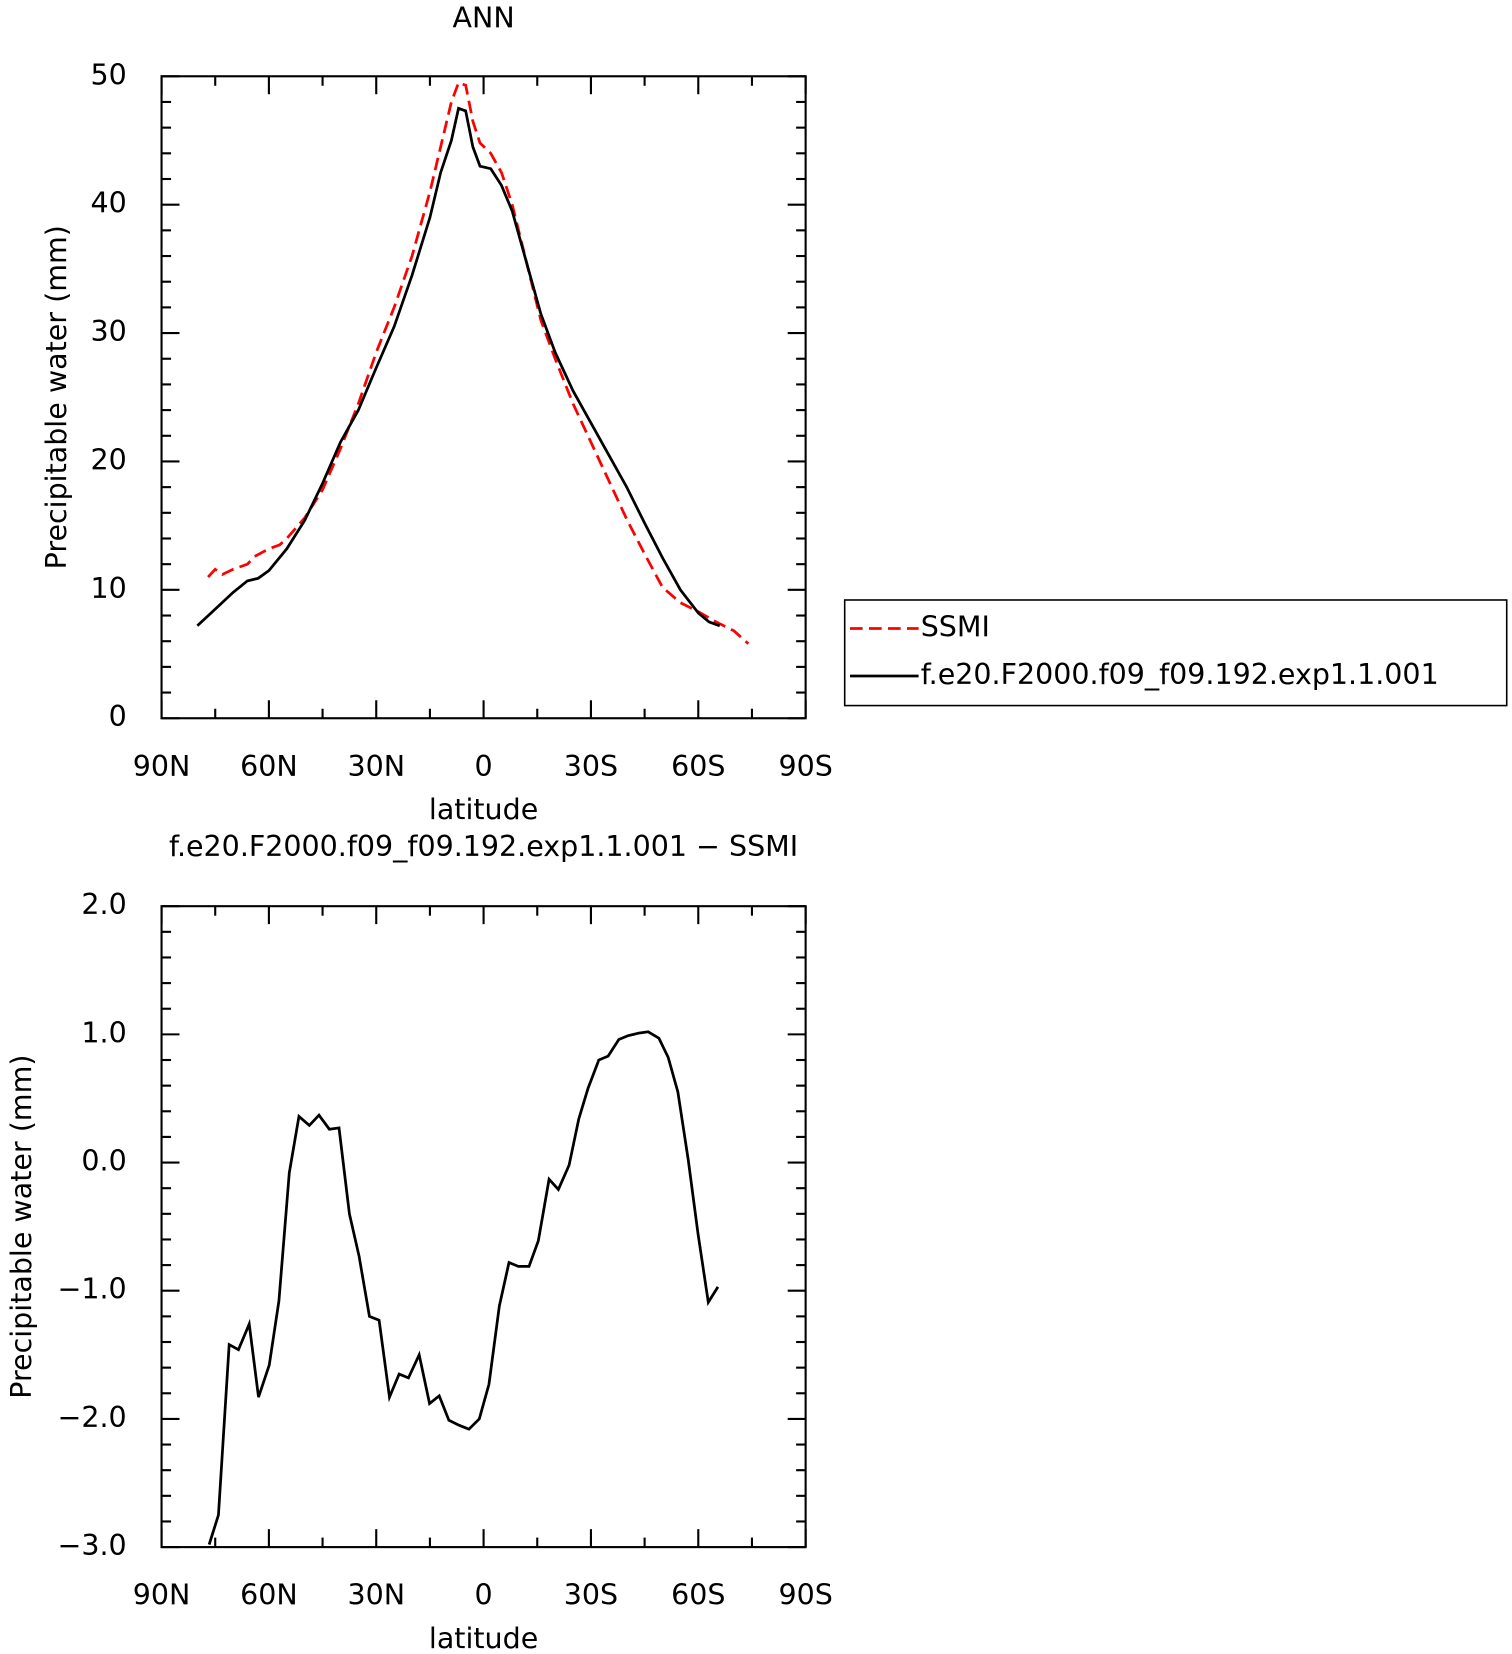 This screenshot has width=1512, height=1654. I want to click on y-tick-label: −3.0, so click(91, 1545).